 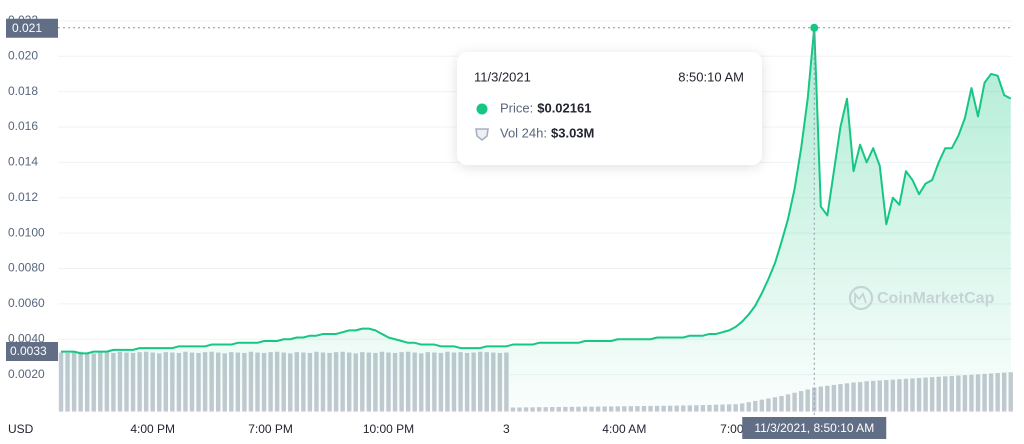 What do you see at coordinates (482, 109) in the screenshot?
I see `price-legend-dot` at bounding box center [482, 109].